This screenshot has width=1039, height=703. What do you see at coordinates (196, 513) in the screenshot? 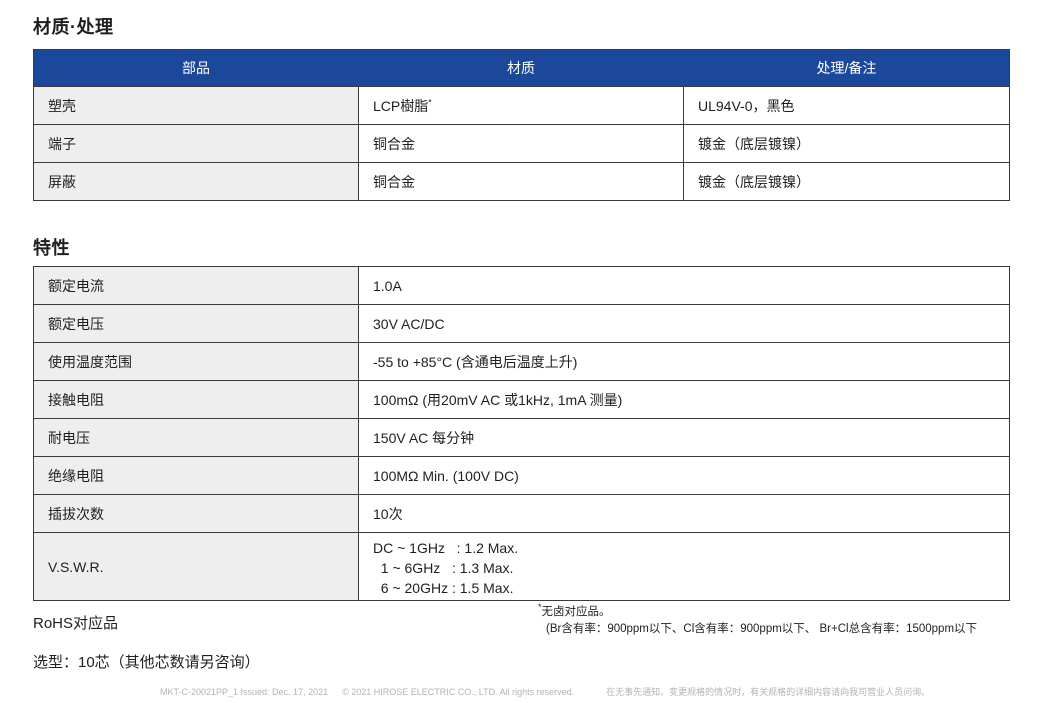
I see `spec-label: 插拔次数` at bounding box center [196, 513].